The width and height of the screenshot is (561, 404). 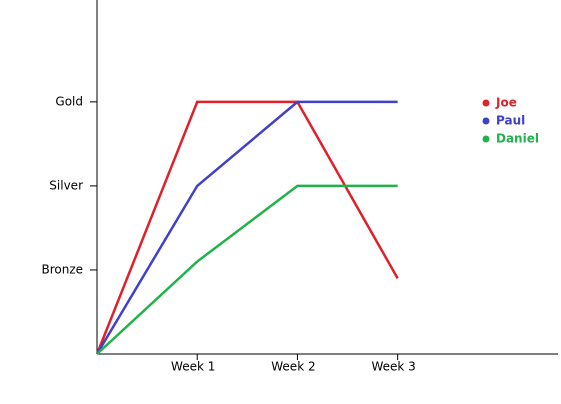 I want to click on legend-label: Joe, so click(x=506, y=103).